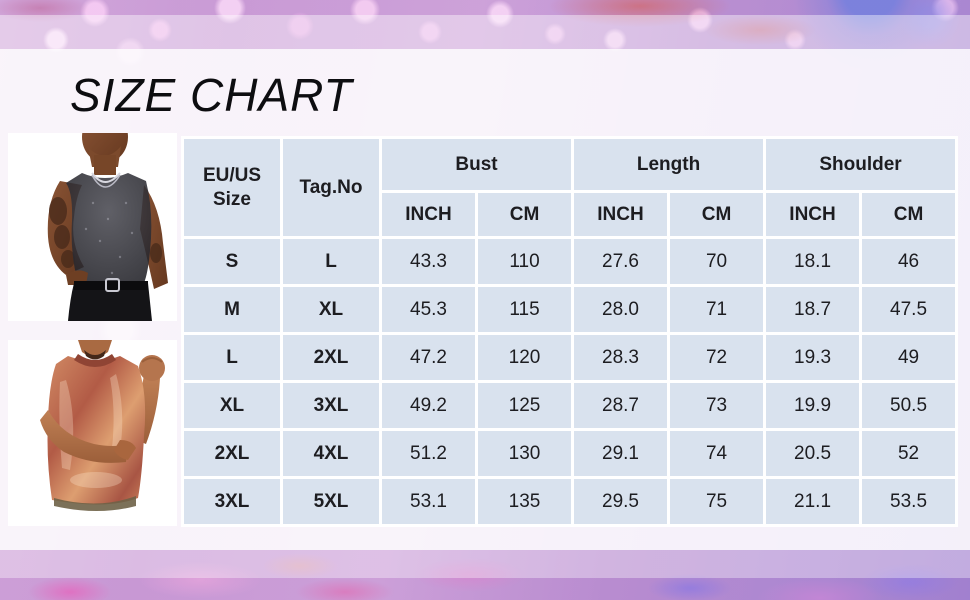 The width and height of the screenshot is (970, 600). Describe the element at coordinates (669, 165) in the screenshot. I see `col-header-length: Length` at that location.